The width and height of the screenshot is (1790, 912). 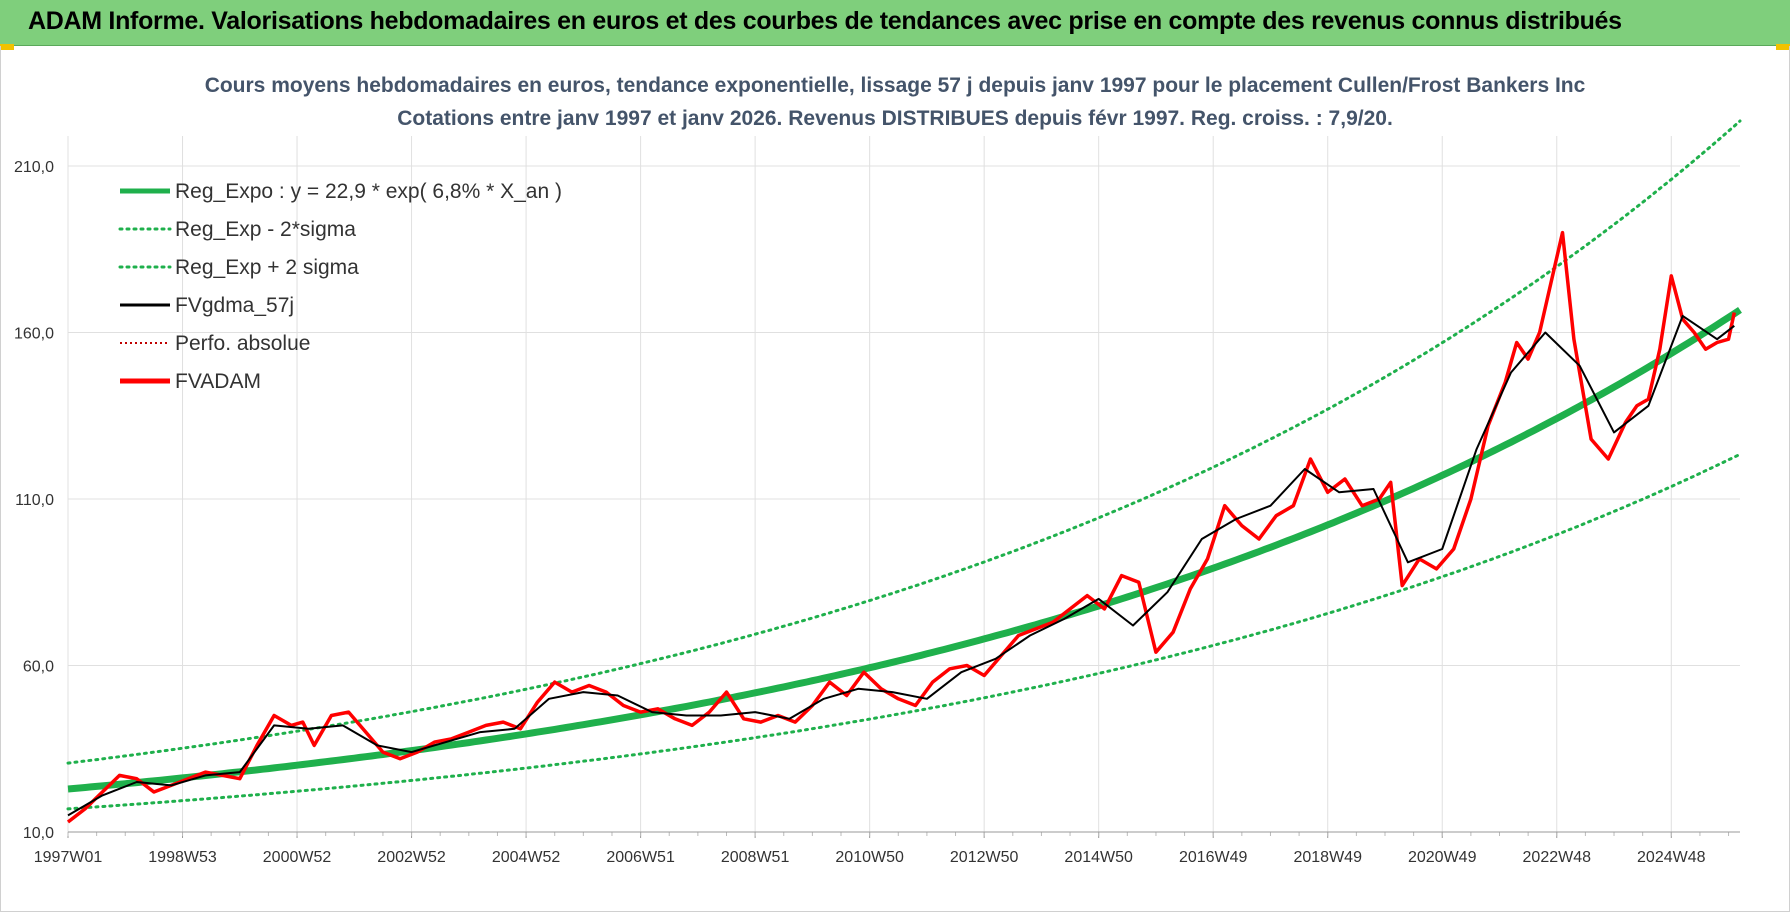 I want to click on x-tick-label: 2024W48, so click(x=1671, y=857).